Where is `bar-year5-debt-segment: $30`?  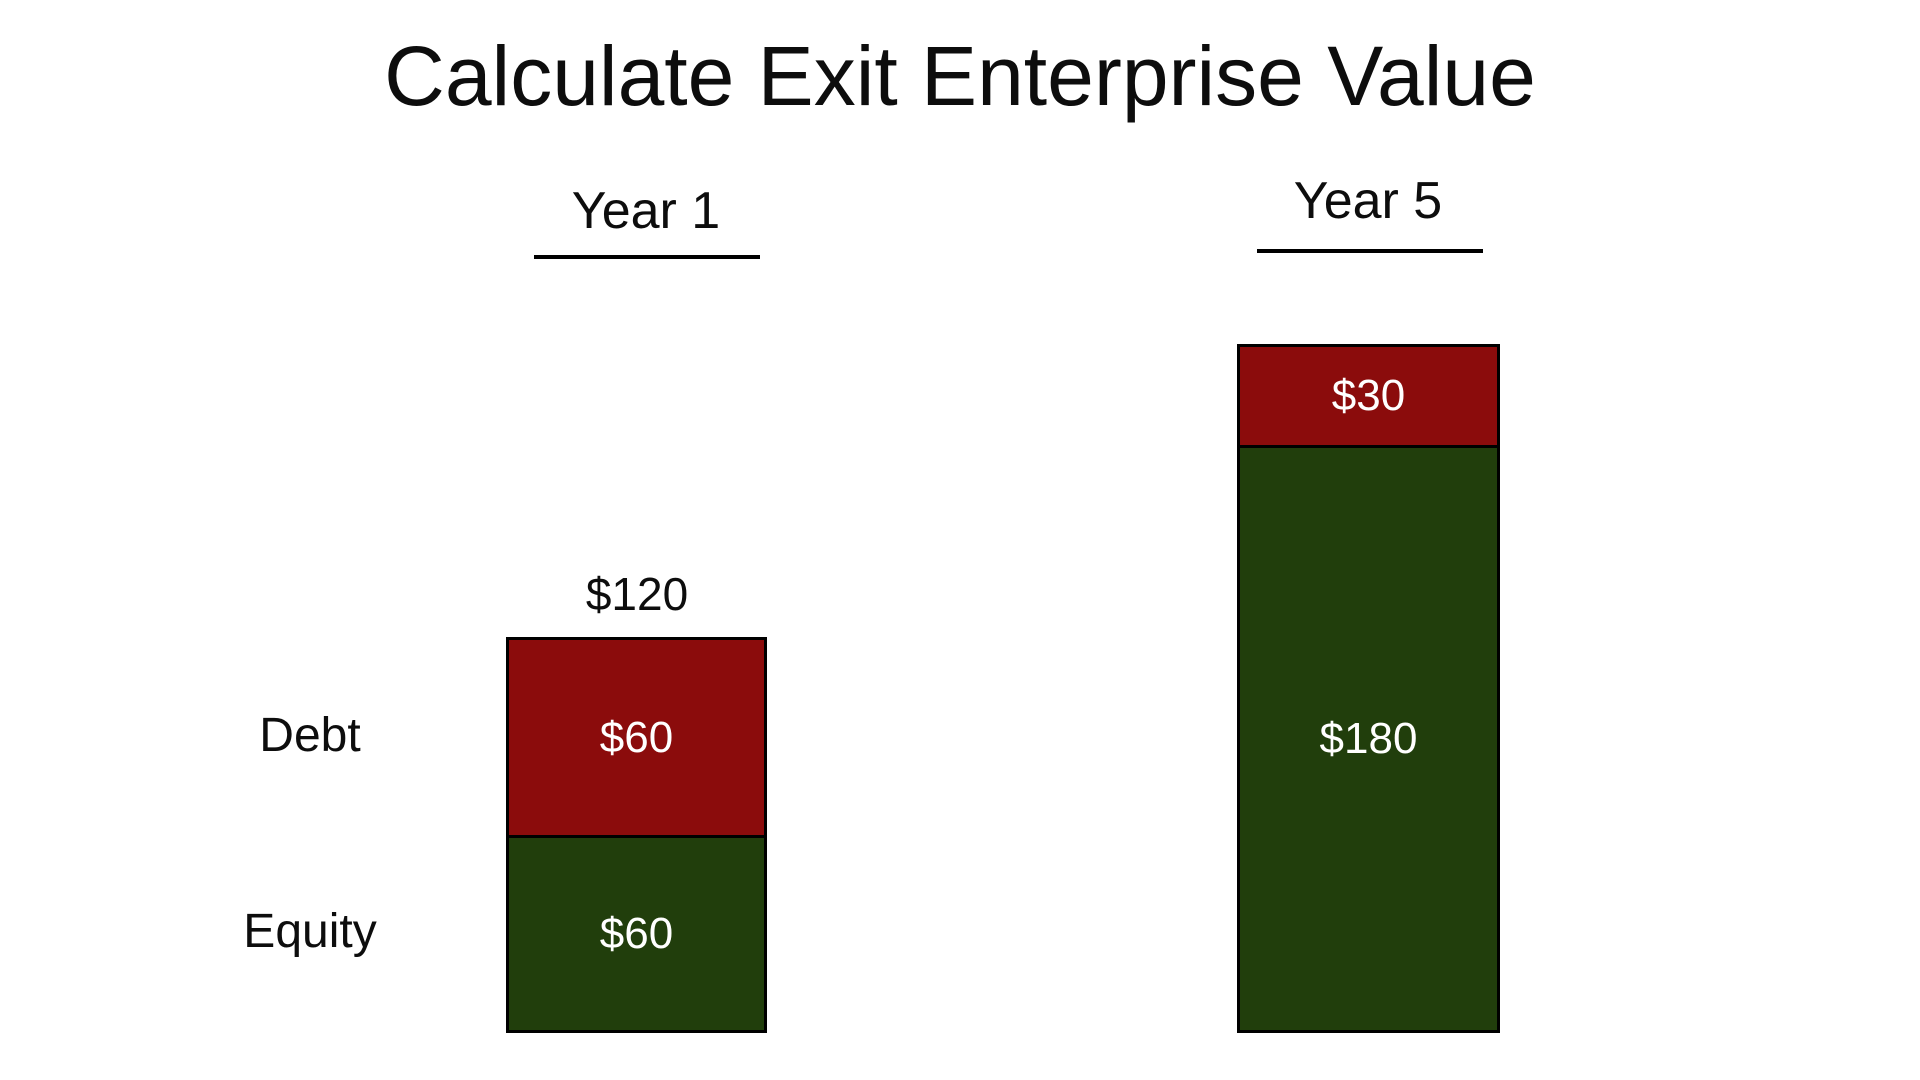 bar-year5-debt-segment: $30 is located at coordinates (1368, 396).